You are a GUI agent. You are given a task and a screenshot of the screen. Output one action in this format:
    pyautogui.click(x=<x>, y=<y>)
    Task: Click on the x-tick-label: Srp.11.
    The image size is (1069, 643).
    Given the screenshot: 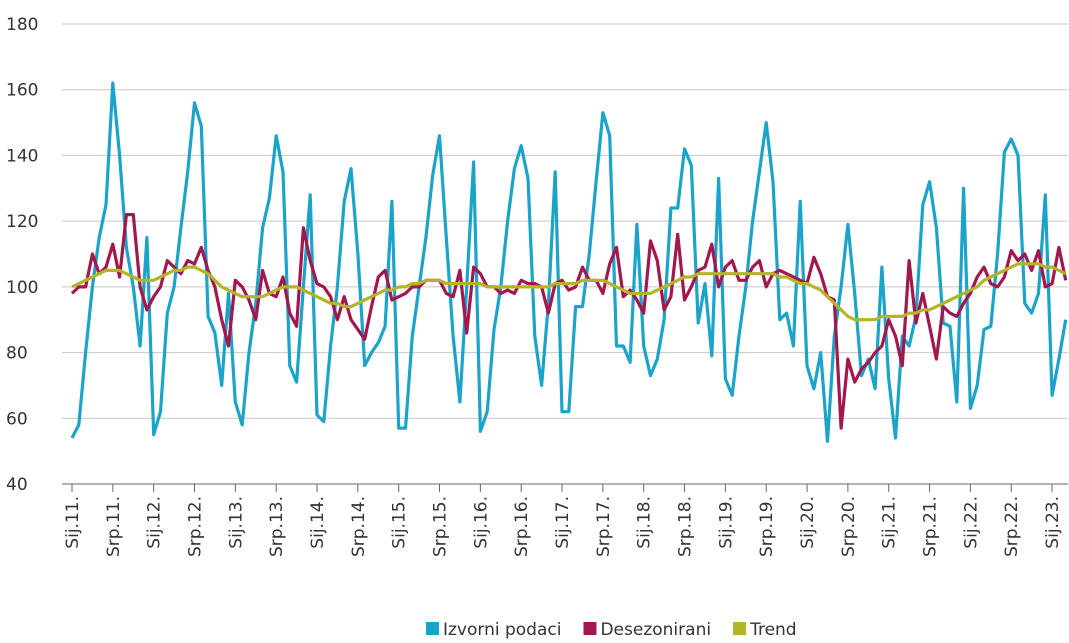 What is the action you would take?
    pyautogui.click(x=114, y=526)
    